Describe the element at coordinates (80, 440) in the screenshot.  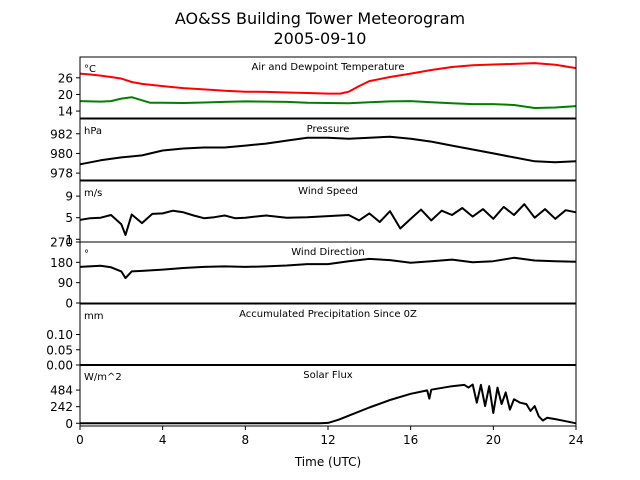
I see `x-tick-label: 0` at that location.